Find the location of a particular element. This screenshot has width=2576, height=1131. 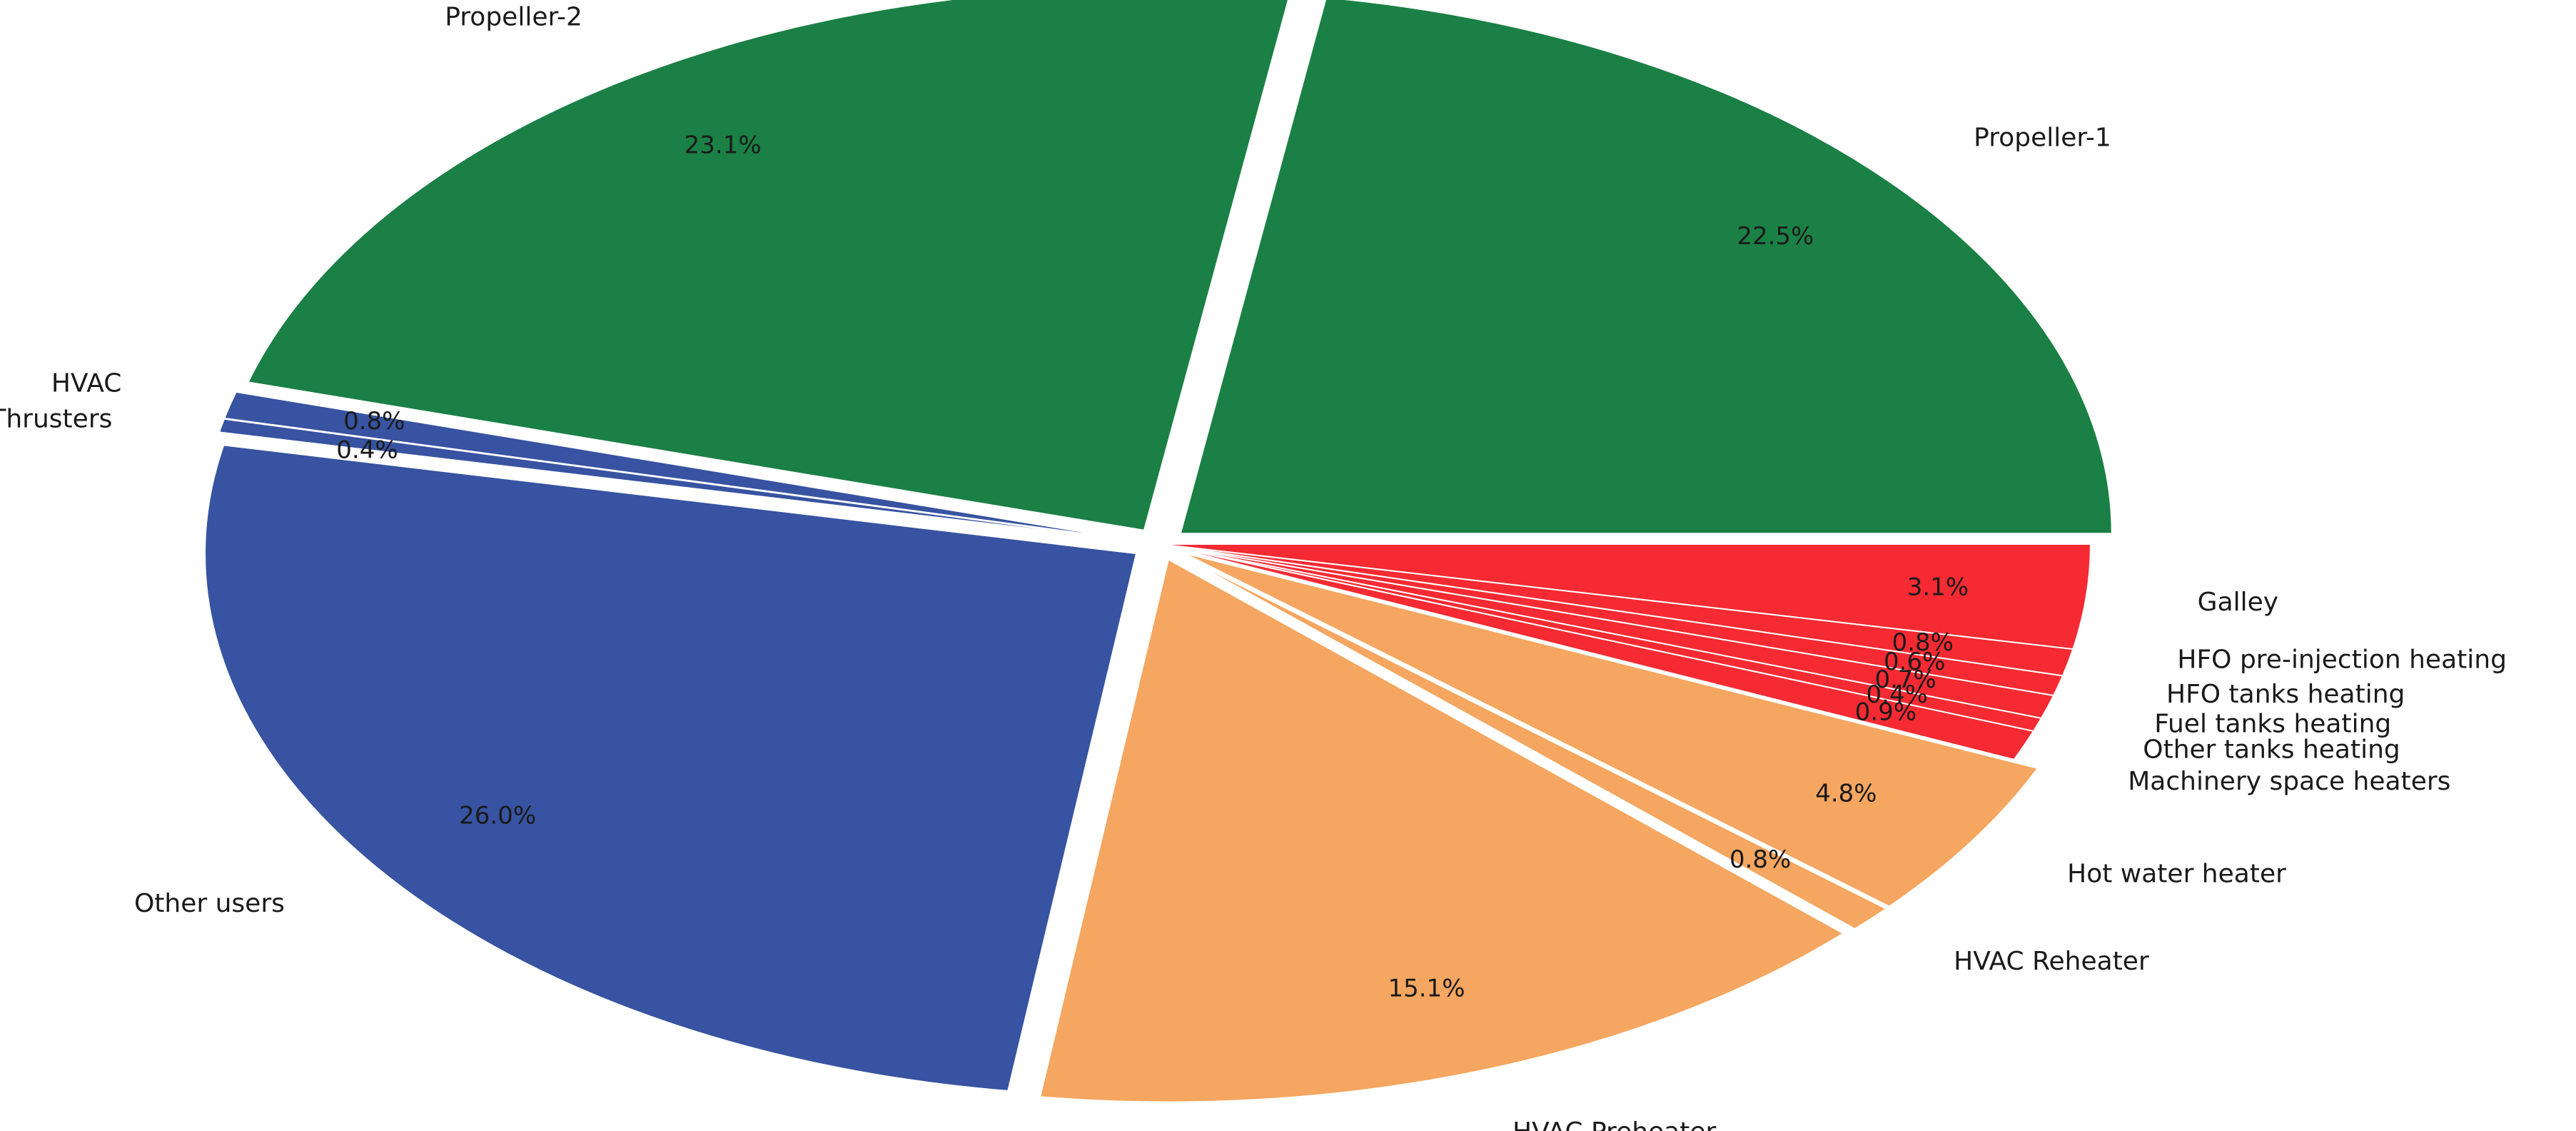

slice-label-hvac-preheater: HVAC Preheater is located at coordinates (1614, 1124).